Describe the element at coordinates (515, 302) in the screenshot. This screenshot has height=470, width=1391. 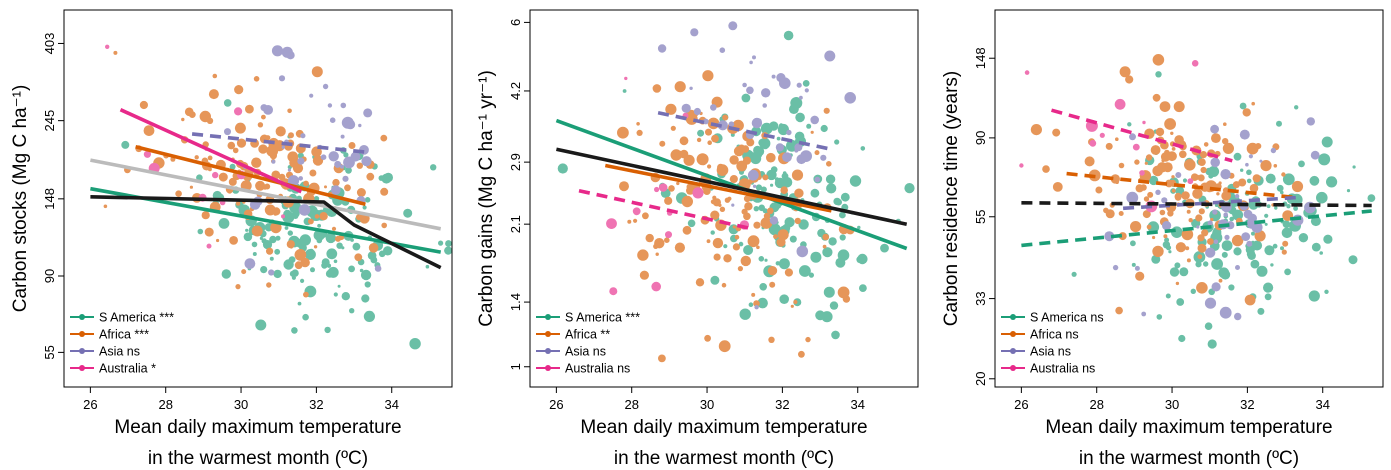
I see `y-tick-label: 1.4` at that location.